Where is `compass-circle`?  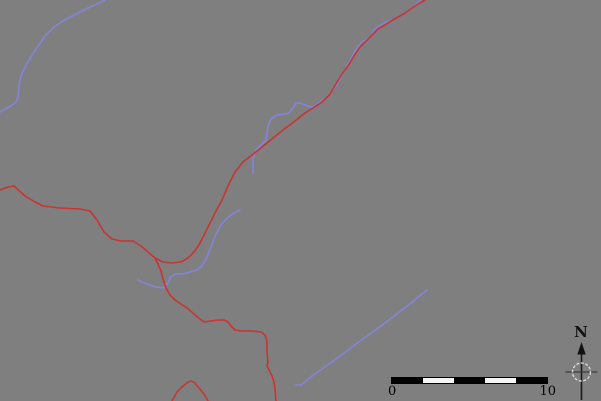
compass-circle is located at coordinates (581, 372).